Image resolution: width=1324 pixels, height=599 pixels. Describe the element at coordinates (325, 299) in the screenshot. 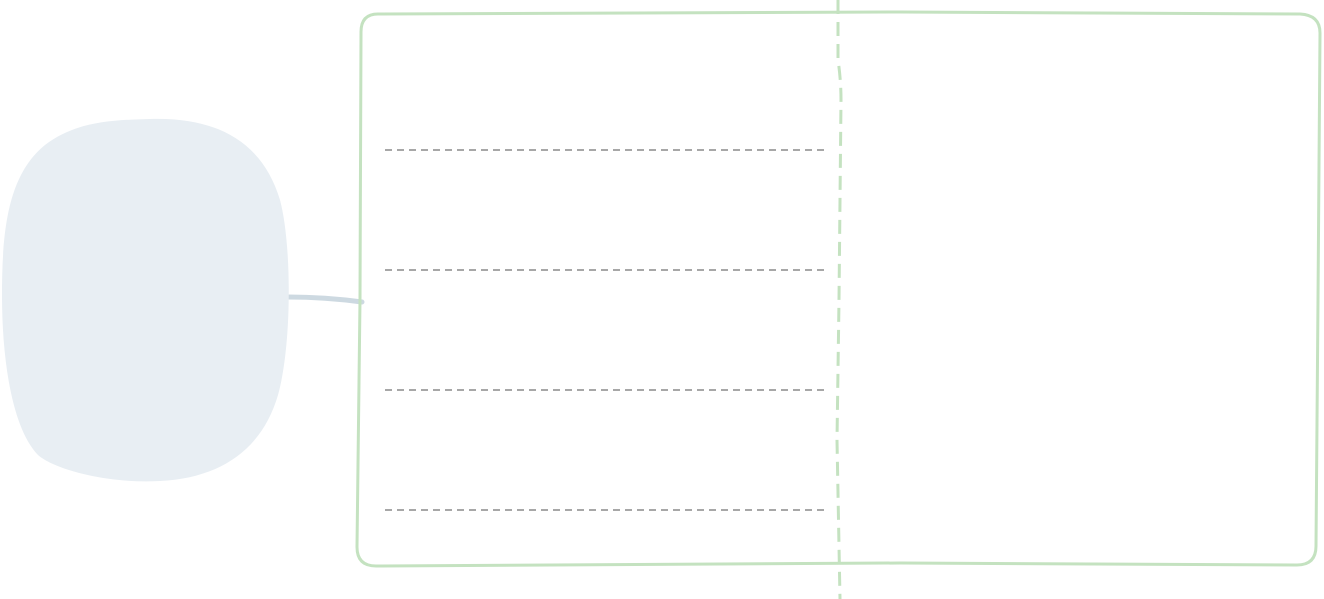

I see `connector-line` at that location.